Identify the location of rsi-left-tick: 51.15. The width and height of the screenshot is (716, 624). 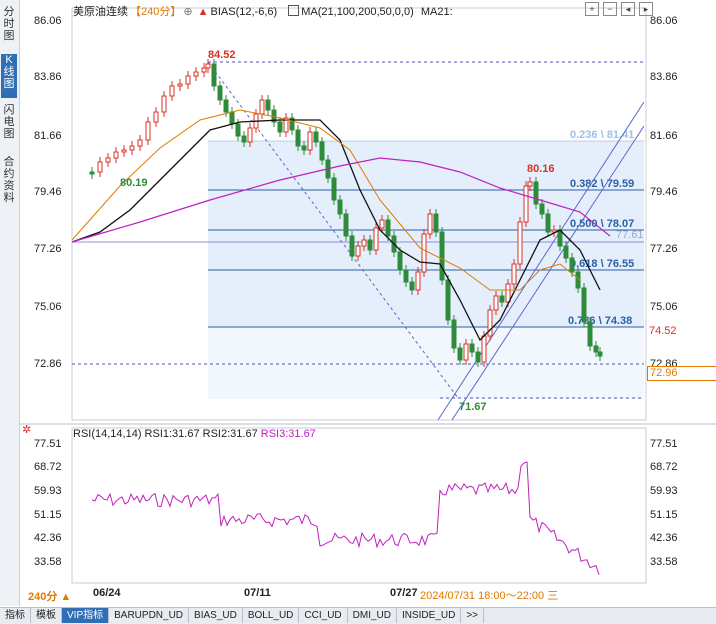
(48, 515).